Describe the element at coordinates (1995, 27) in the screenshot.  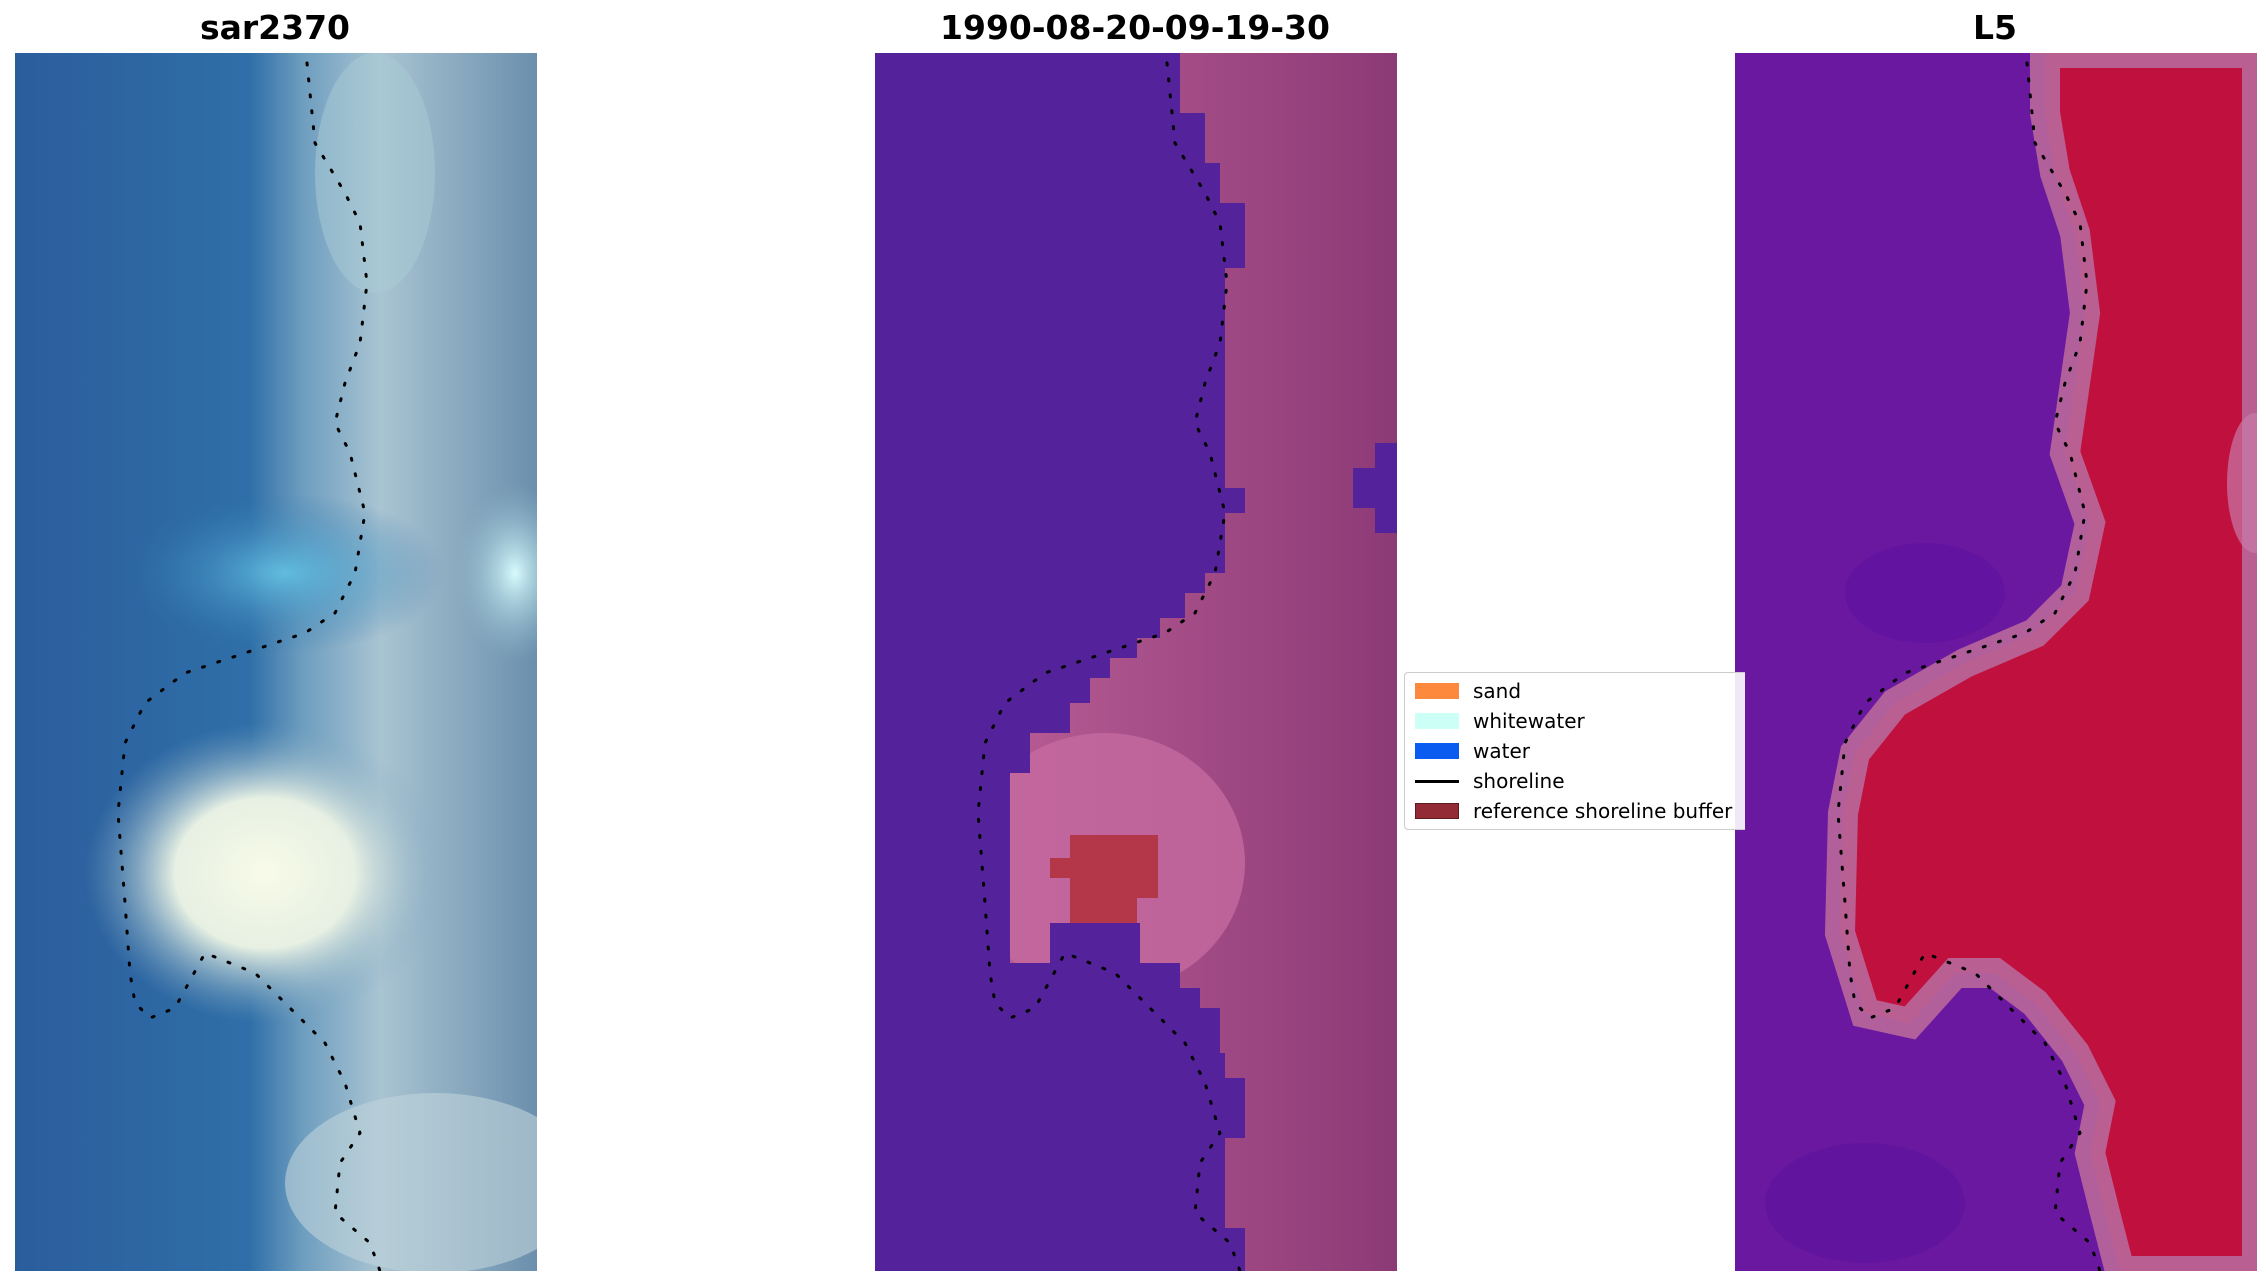
I see `title-l5: L5` at that location.